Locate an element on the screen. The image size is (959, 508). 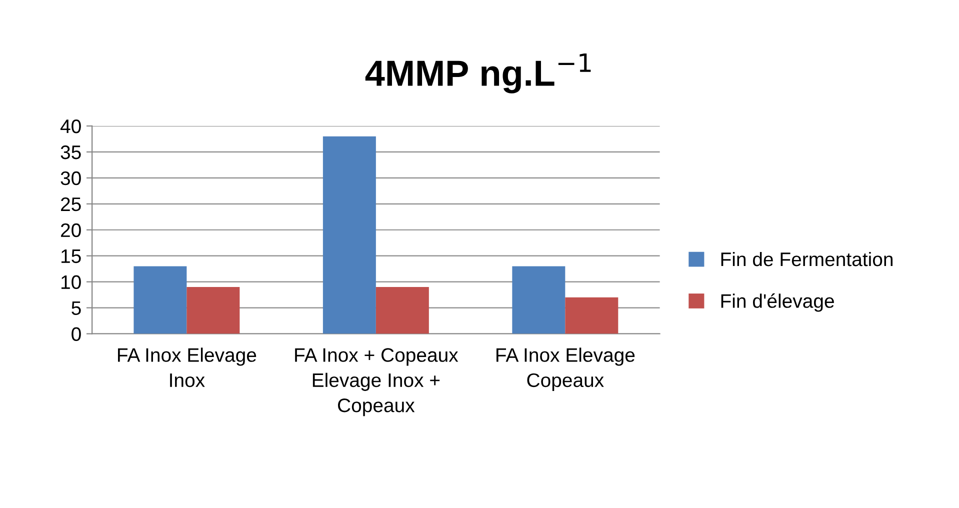
y-tick-label: 30 is located at coordinates (70, 178).